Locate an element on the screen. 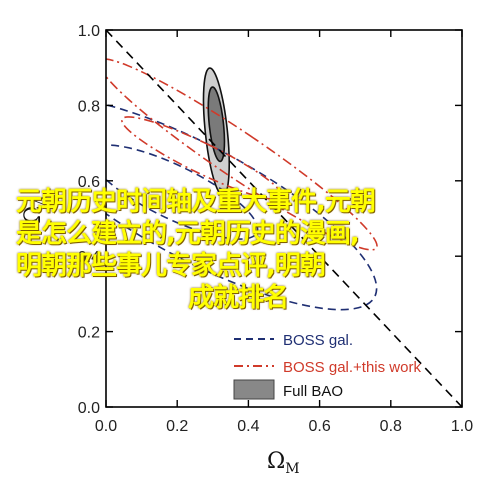 Image resolution: width=500 pixels, height=484 pixels. y-tick-label: 0.6 is located at coordinates (89, 182).